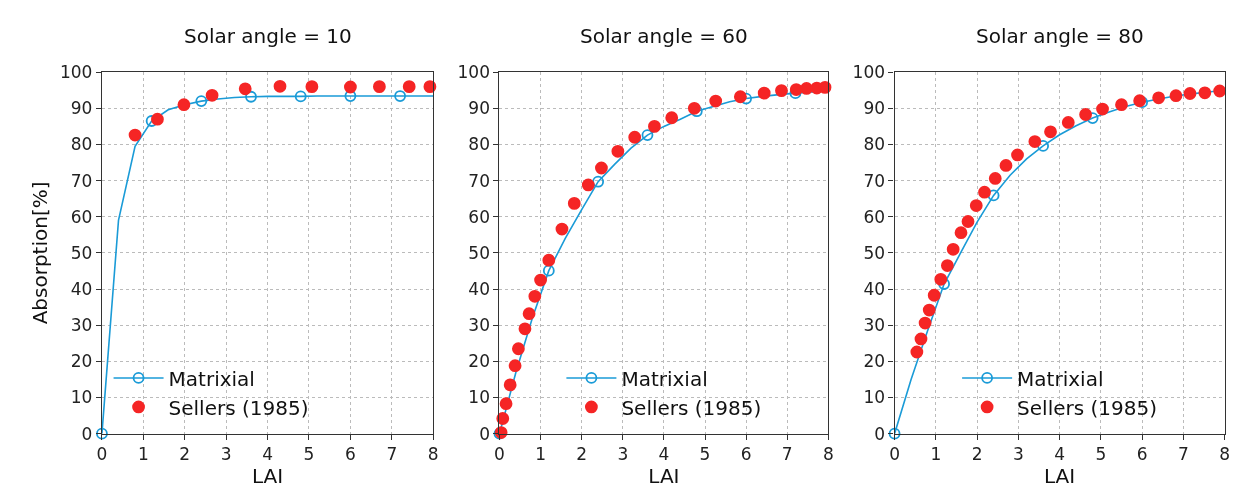  Describe the element at coordinates (81, 144) in the screenshot. I see `y-tick-label: 80` at that location.